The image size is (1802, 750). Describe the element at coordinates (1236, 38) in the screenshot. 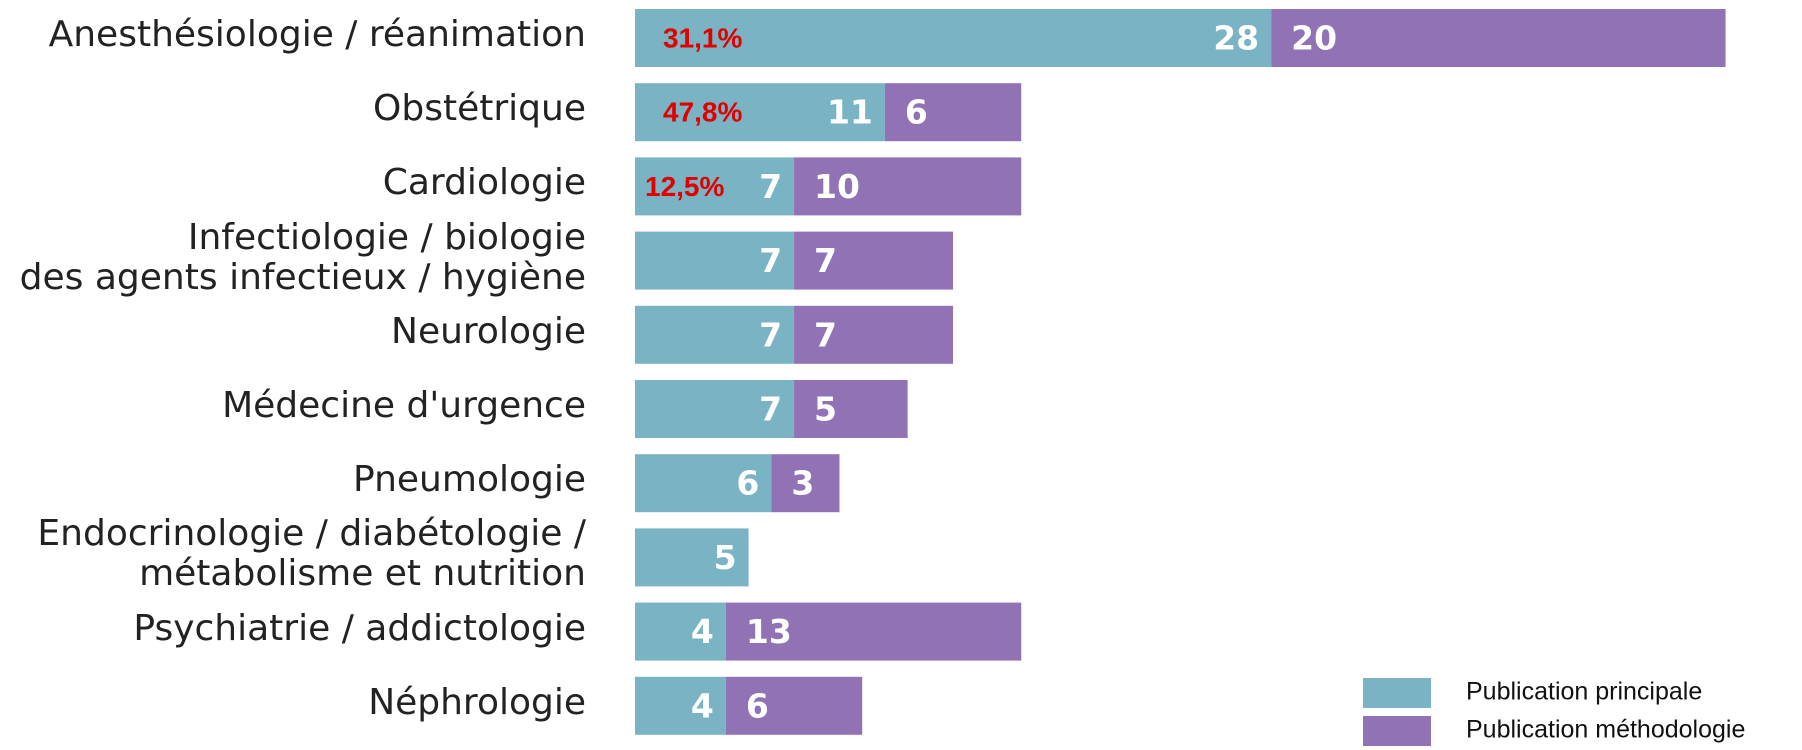

I see `value-label: 28` at that location.